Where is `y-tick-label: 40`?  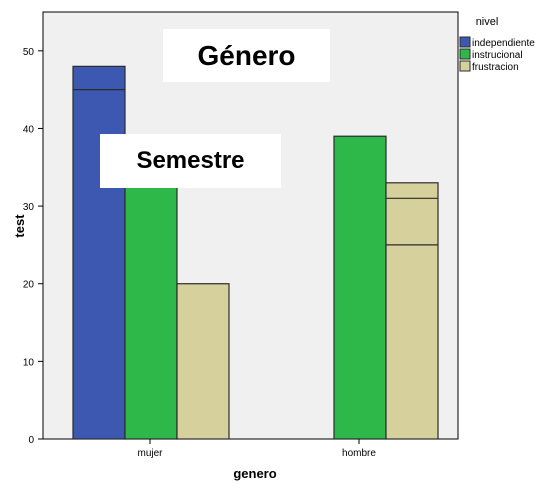
y-tick-label: 40 is located at coordinates (29, 129).